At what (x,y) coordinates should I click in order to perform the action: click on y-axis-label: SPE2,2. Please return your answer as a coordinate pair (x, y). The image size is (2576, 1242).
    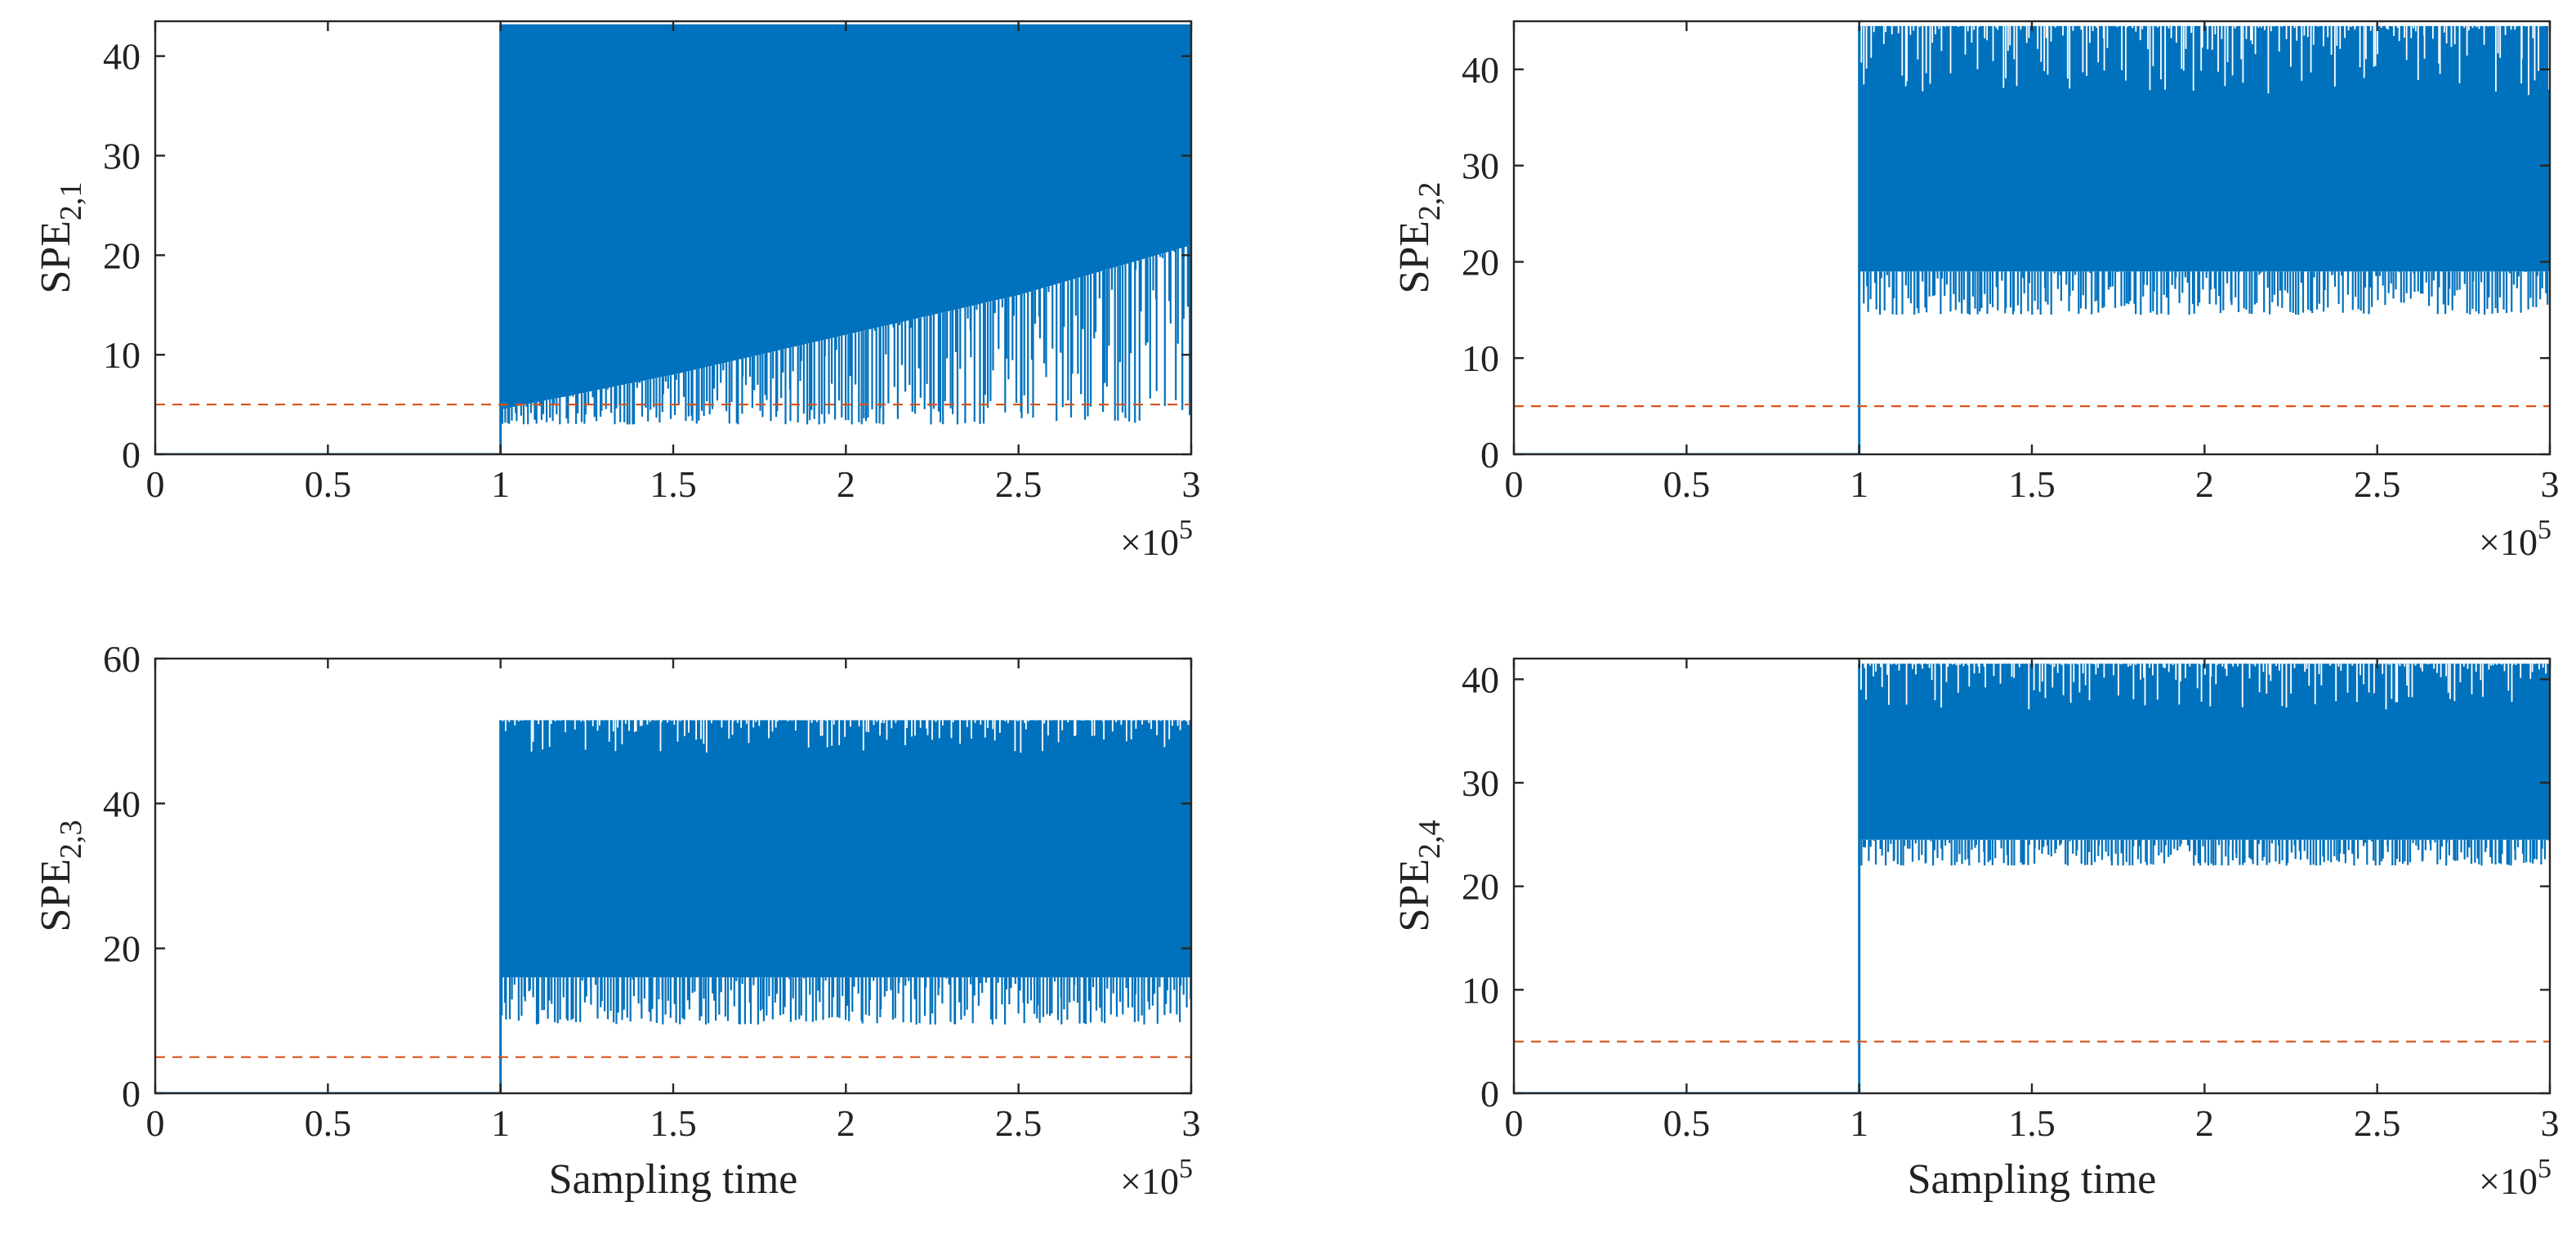
    Looking at the image, I should click on (1419, 237).